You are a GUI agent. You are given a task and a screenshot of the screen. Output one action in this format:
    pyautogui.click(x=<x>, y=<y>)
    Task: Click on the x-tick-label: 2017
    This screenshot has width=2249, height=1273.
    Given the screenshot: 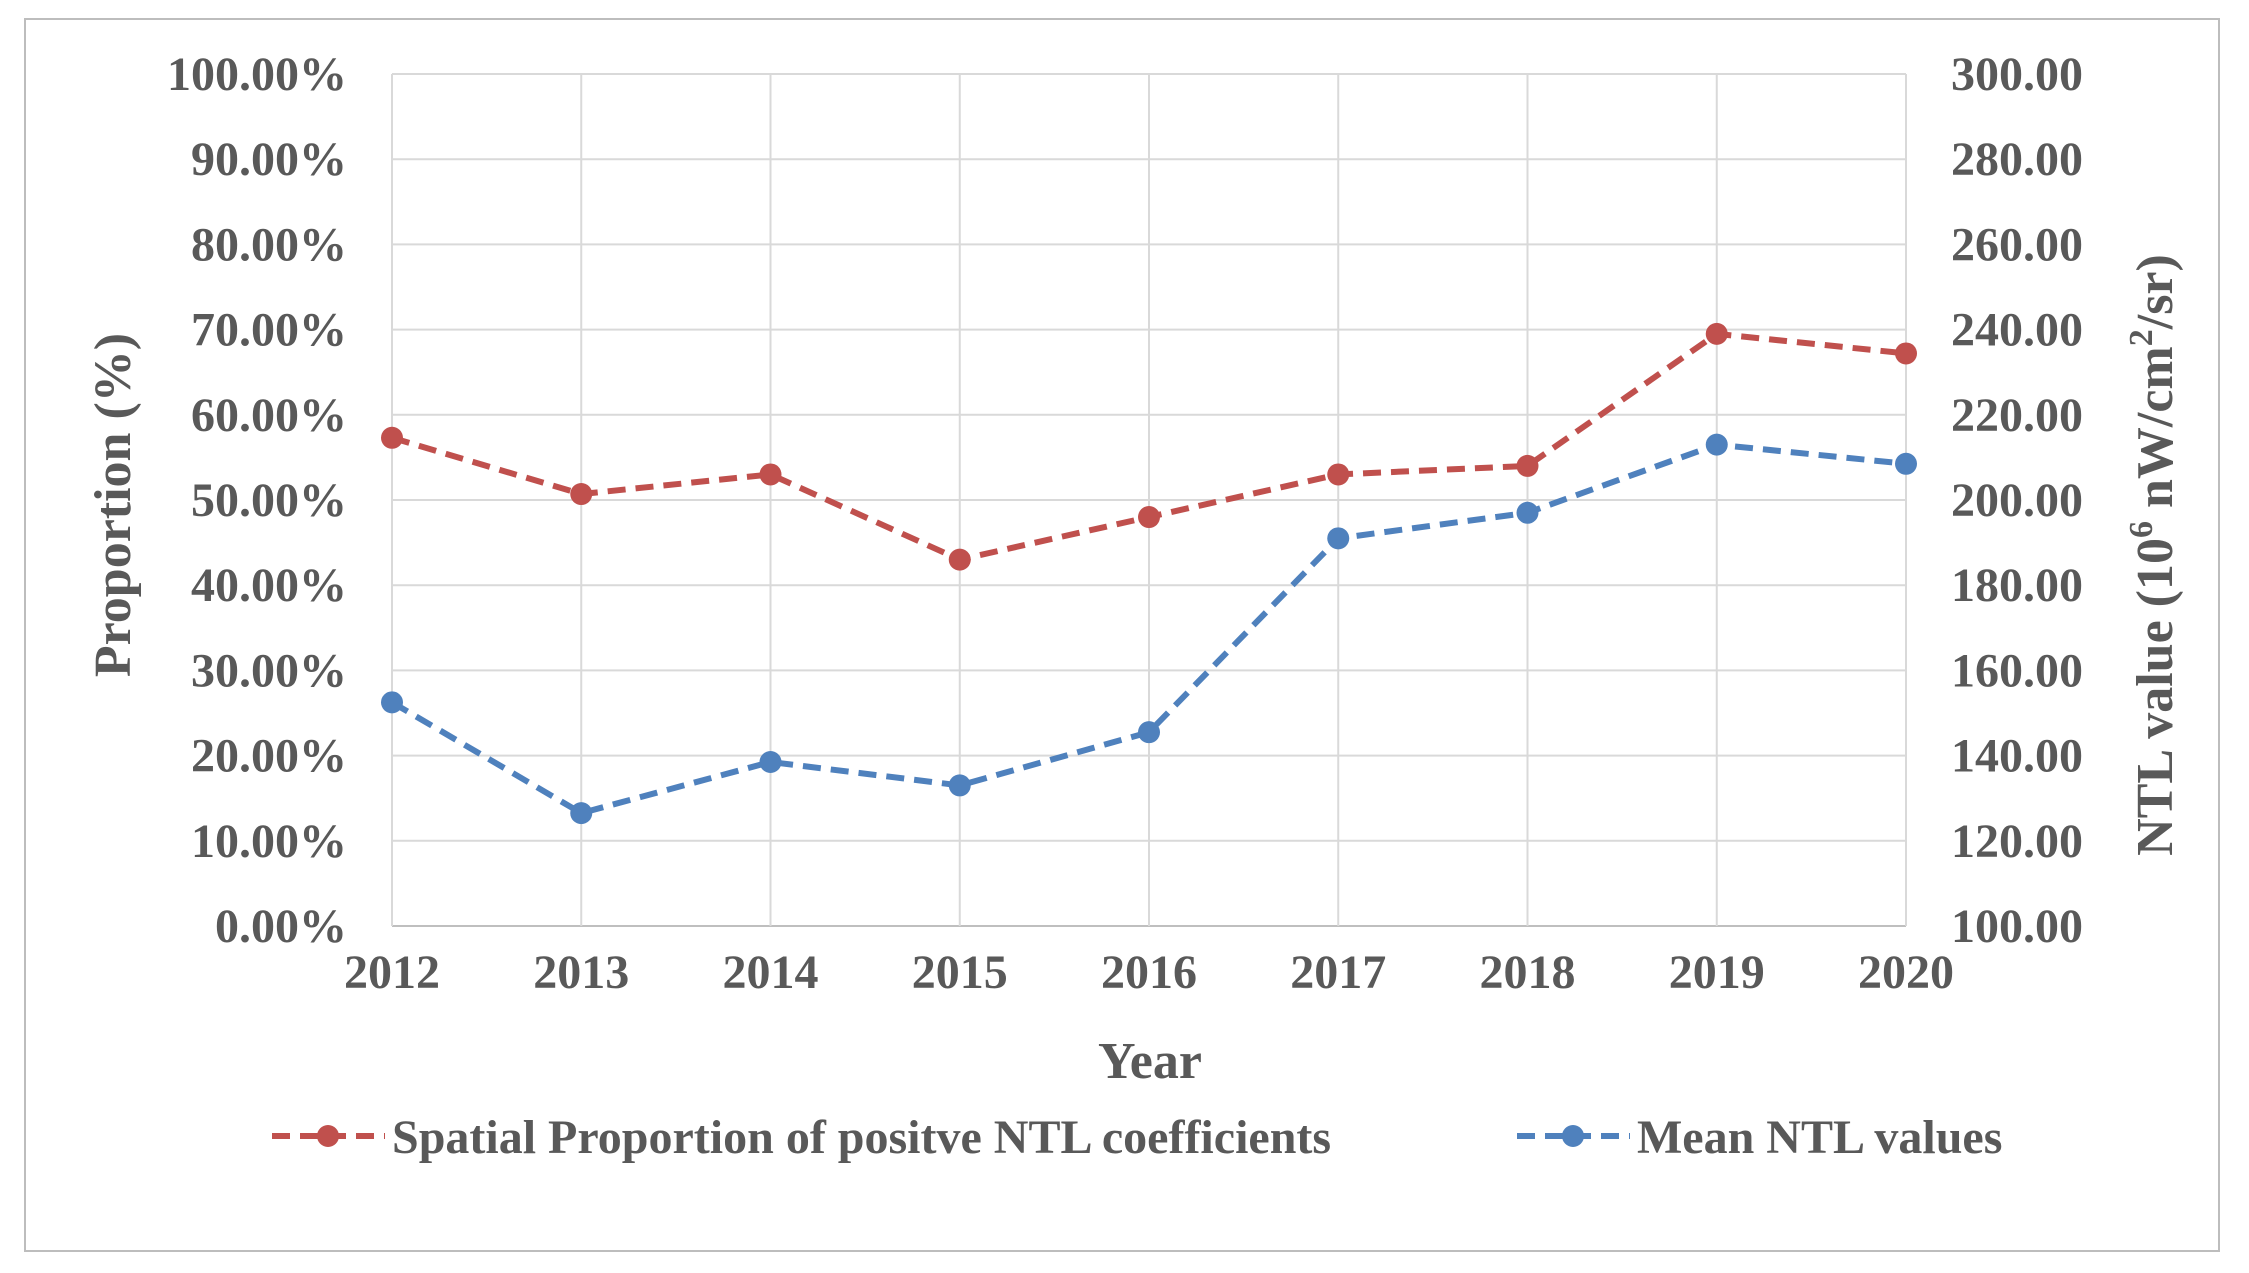 What is the action you would take?
    pyautogui.click(x=1338, y=972)
    